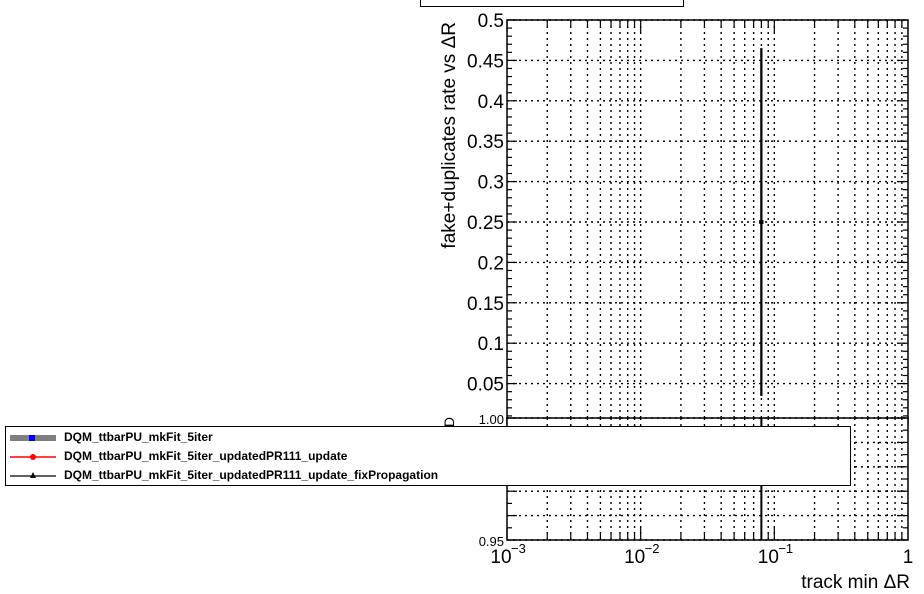 The width and height of the screenshot is (924, 594). Describe the element at coordinates (908, 557) in the screenshot. I see `x-tick-label: 1` at that location.